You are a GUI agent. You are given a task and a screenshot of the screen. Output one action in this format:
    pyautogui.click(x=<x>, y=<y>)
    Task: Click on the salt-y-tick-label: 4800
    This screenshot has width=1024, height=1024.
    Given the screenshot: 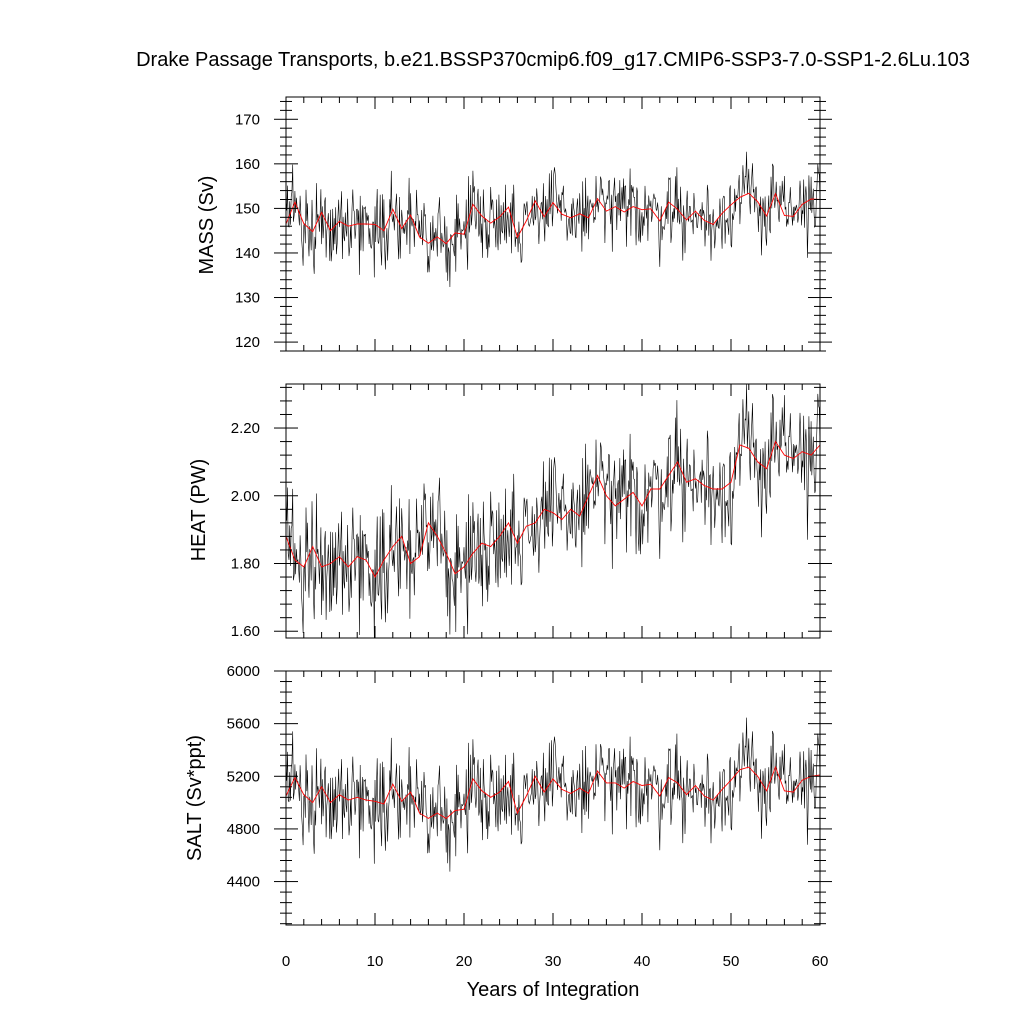 What is the action you would take?
    pyautogui.click(x=243, y=829)
    